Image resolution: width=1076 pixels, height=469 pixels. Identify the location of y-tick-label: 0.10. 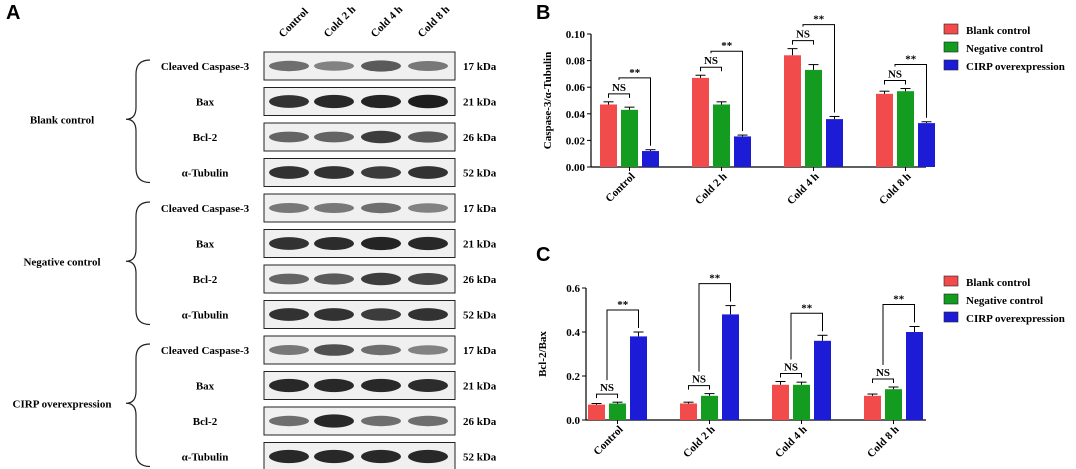
(576, 35).